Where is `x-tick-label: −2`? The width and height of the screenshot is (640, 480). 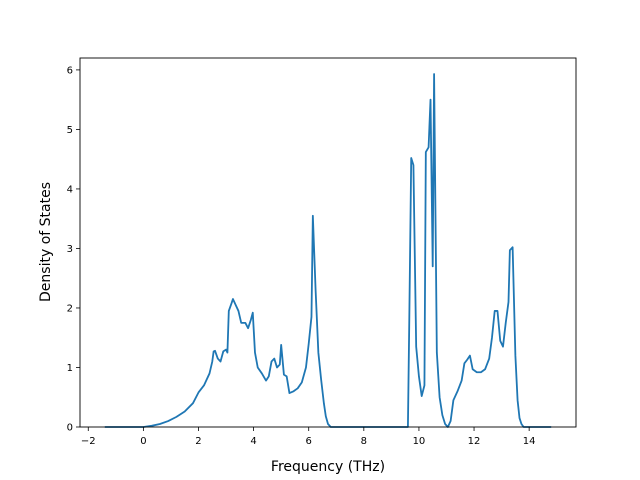
x-tick-label: −2 is located at coordinates (88, 441).